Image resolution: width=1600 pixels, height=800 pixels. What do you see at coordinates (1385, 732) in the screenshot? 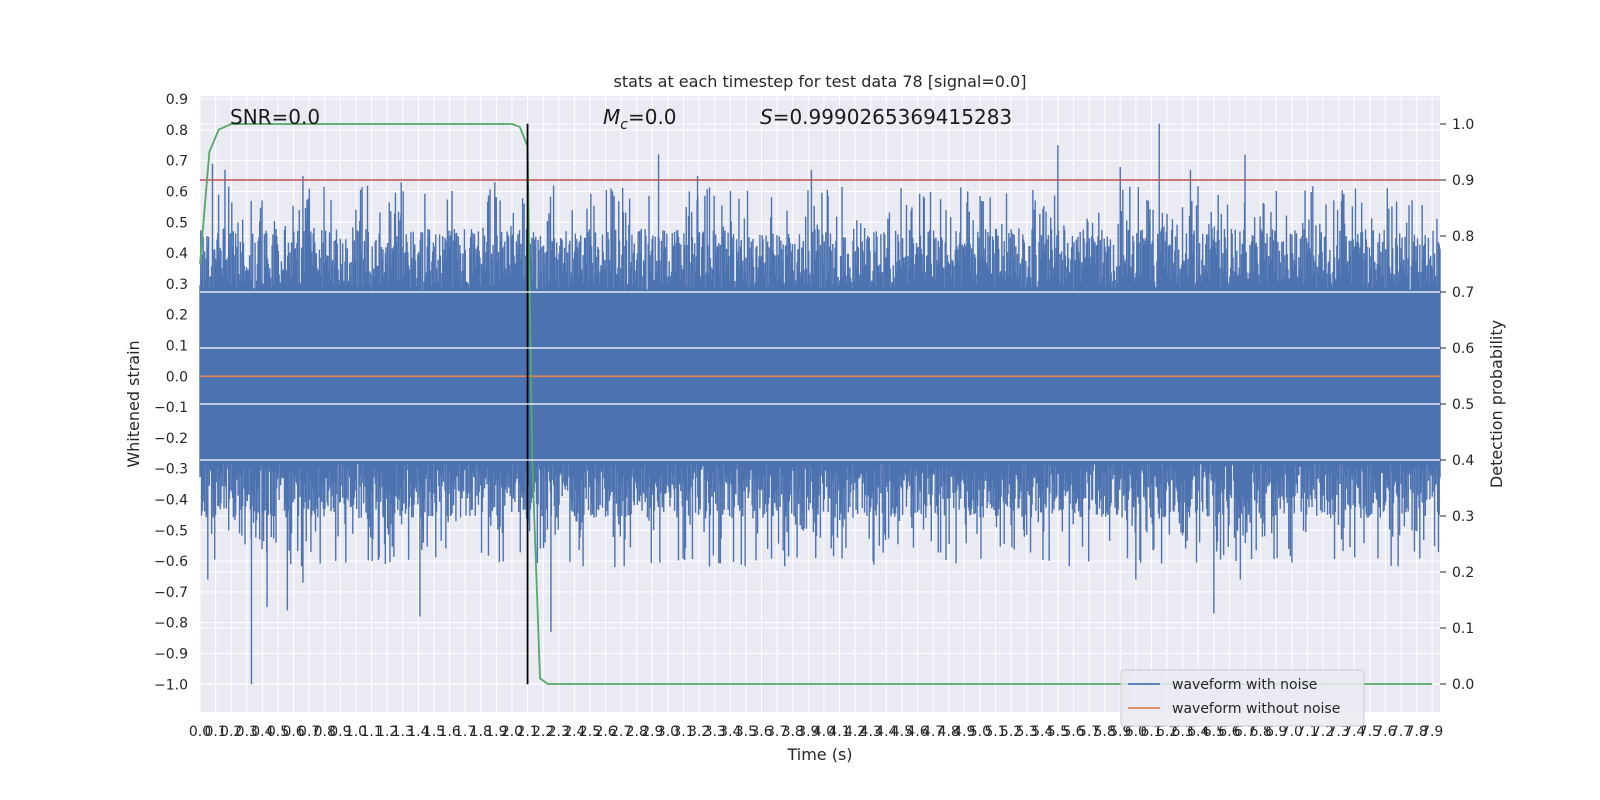
I see `x-tick-label: 7.6` at bounding box center [1385, 732].